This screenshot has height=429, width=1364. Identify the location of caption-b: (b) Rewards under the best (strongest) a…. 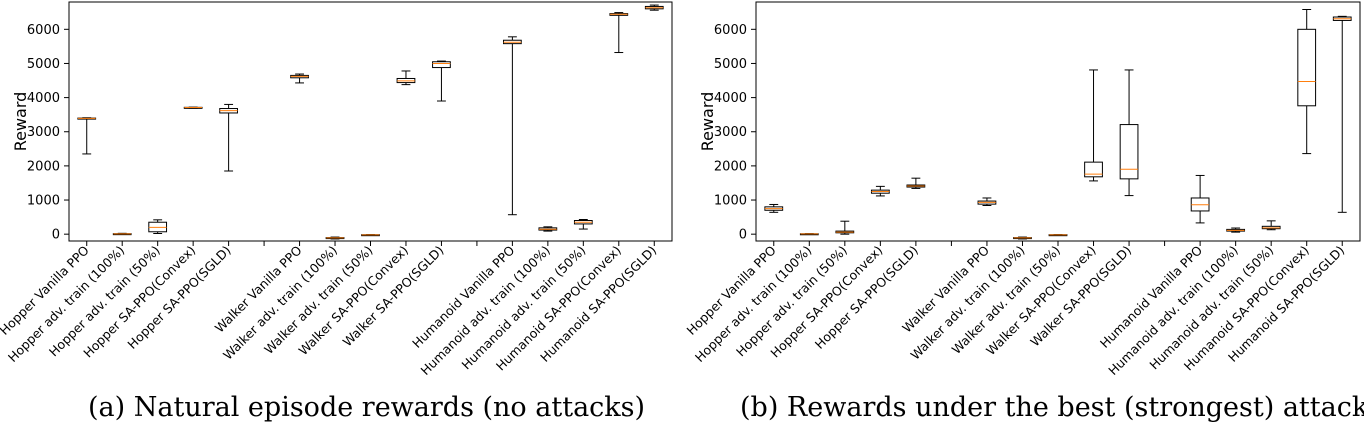
(1052, 407).